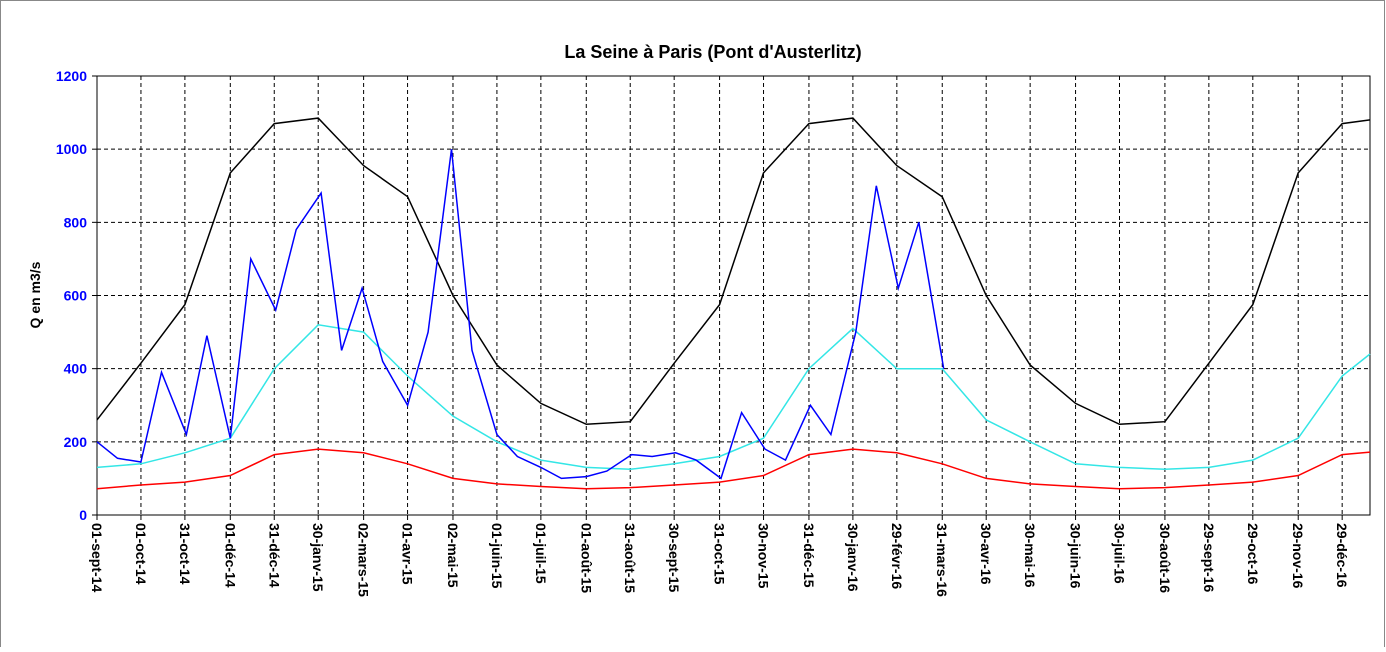 The width and height of the screenshot is (1386, 652). Describe the element at coordinates (97, 557) in the screenshot. I see `x-tick-label: 01-sept-14` at that location.